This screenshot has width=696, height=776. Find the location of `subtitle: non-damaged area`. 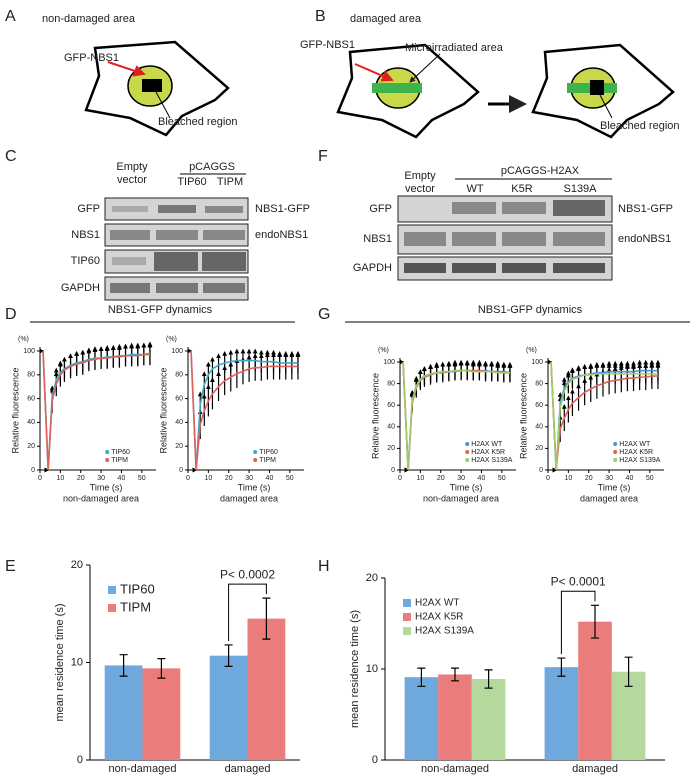

subtitle: non-damaged area is located at coordinates (461, 498).